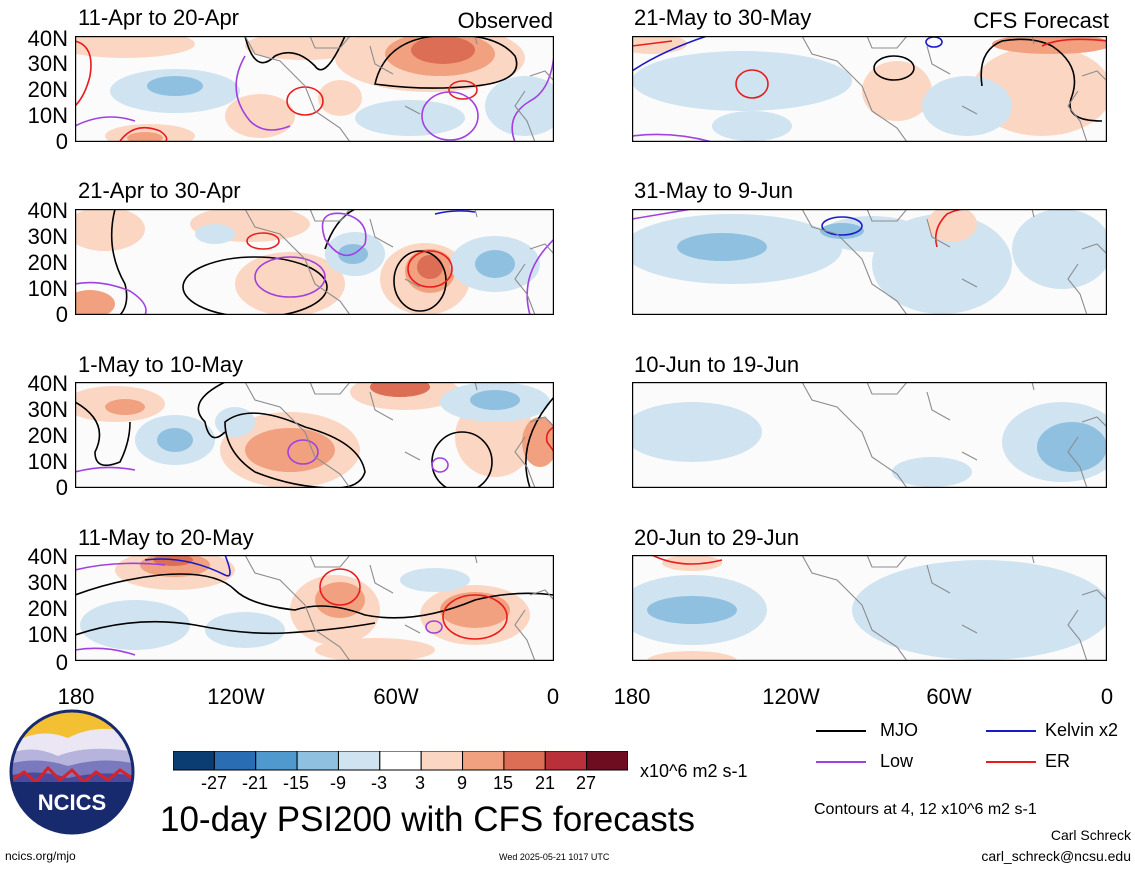 This screenshot has width=1135, height=871. I want to click on lon-label-fcst: 60W, so click(949, 696).